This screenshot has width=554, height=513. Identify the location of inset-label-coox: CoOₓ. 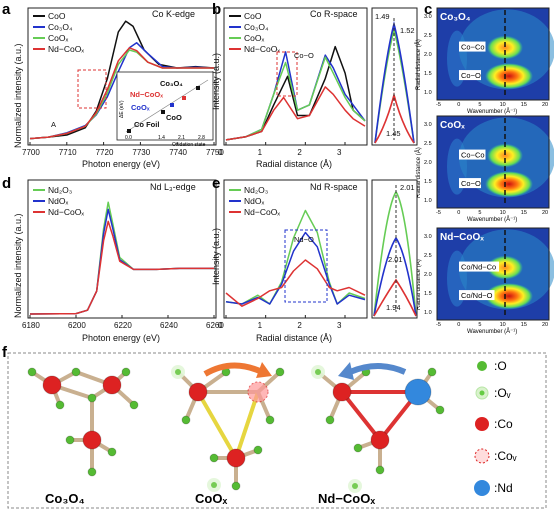
(140, 107).